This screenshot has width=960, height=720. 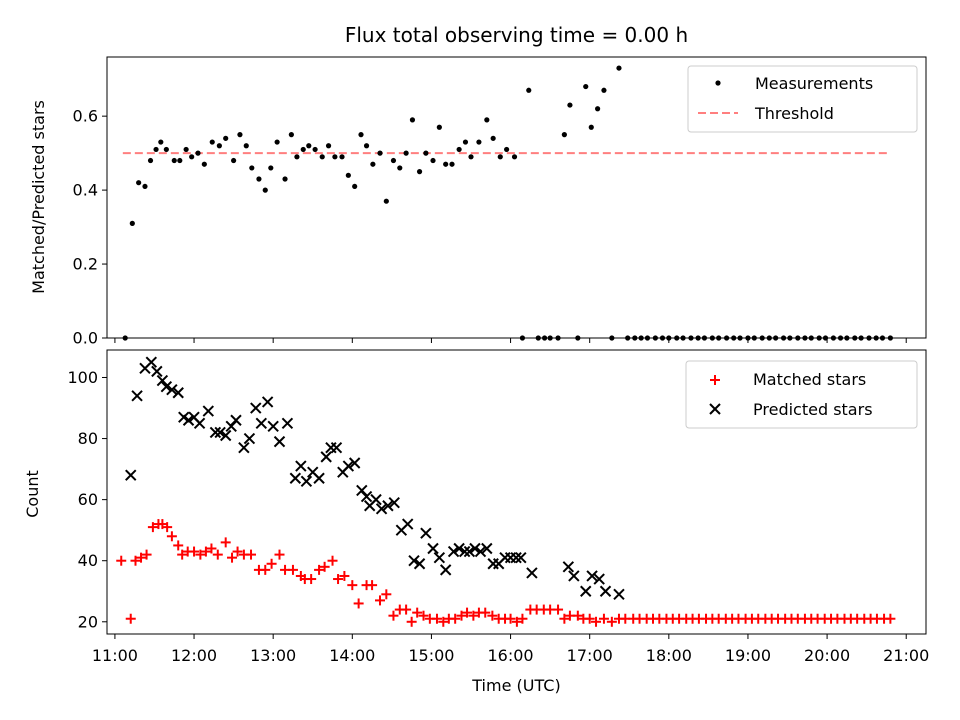 What do you see at coordinates (431, 655) in the screenshot?
I see `x-tick-label: 15:00` at bounding box center [431, 655].